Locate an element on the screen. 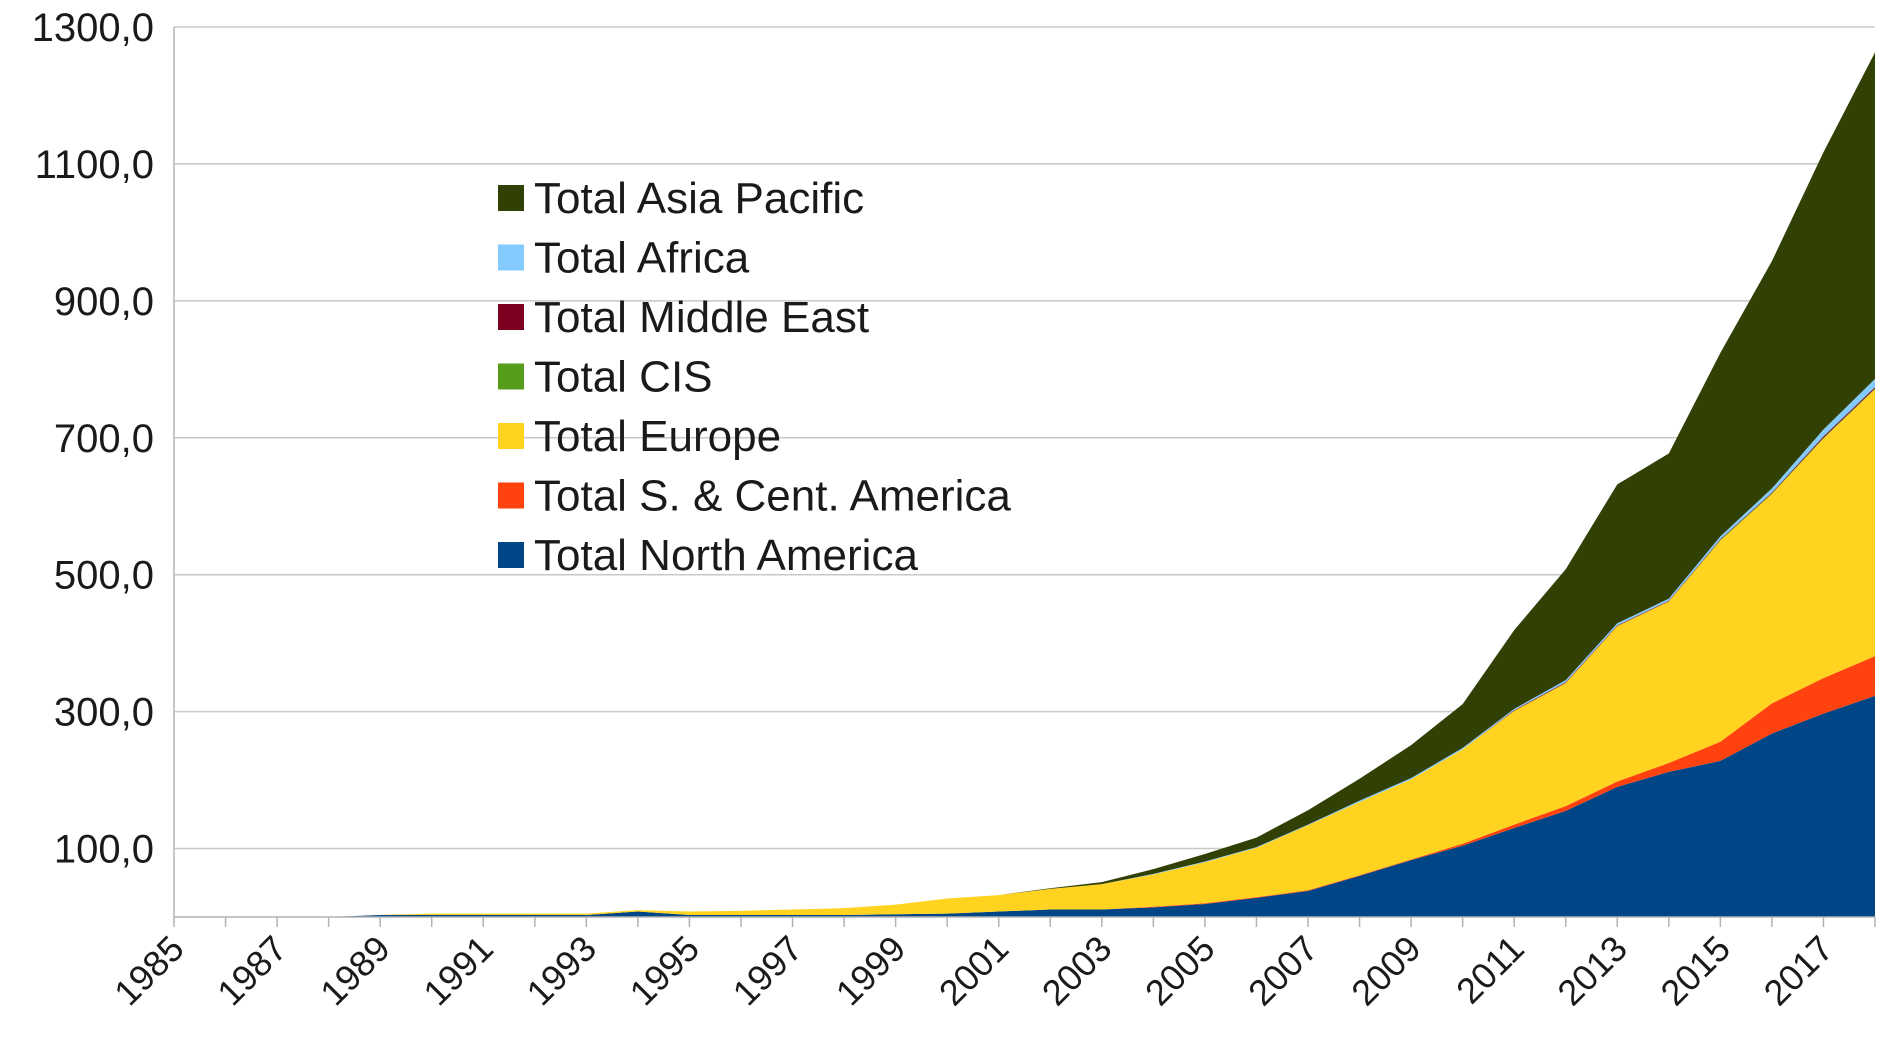 This screenshot has height=1053, width=1882. x-tick-label: 1999 is located at coordinates (871, 971).